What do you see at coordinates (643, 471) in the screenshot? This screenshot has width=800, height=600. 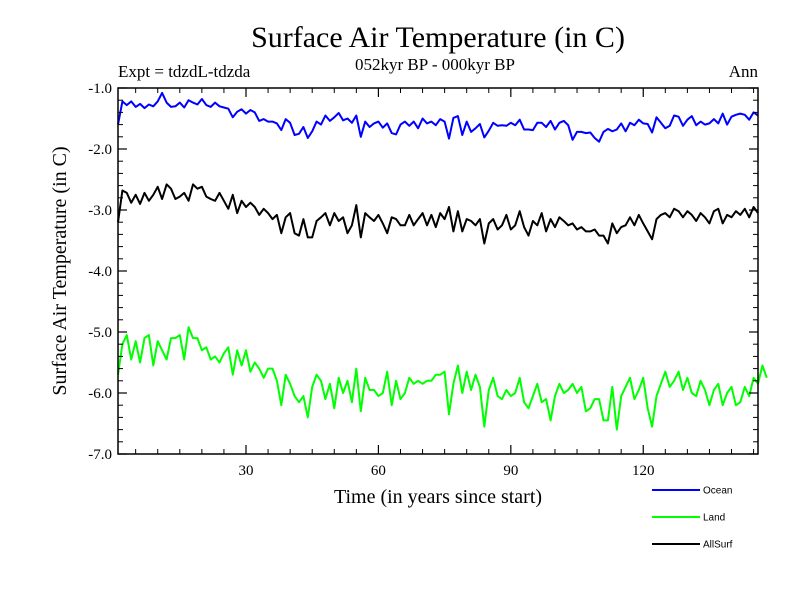 I see `x-tick-label: 120` at bounding box center [643, 471].